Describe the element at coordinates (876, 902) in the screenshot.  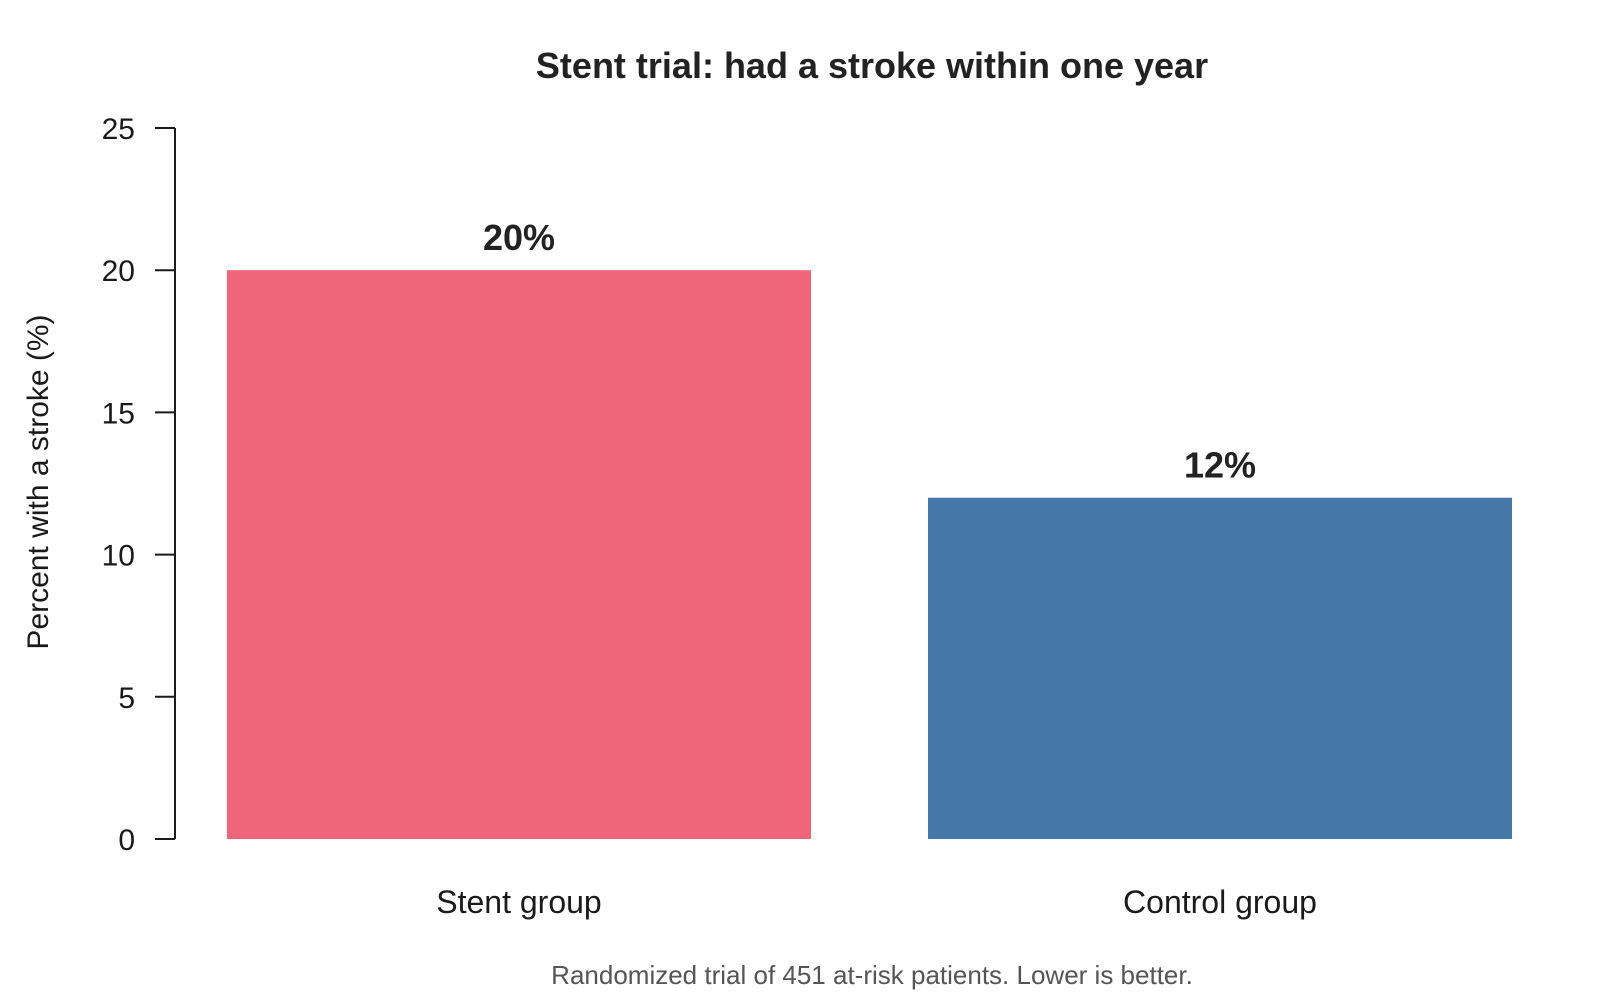
I see `category-labels-group: Stent group Control group` at that location.